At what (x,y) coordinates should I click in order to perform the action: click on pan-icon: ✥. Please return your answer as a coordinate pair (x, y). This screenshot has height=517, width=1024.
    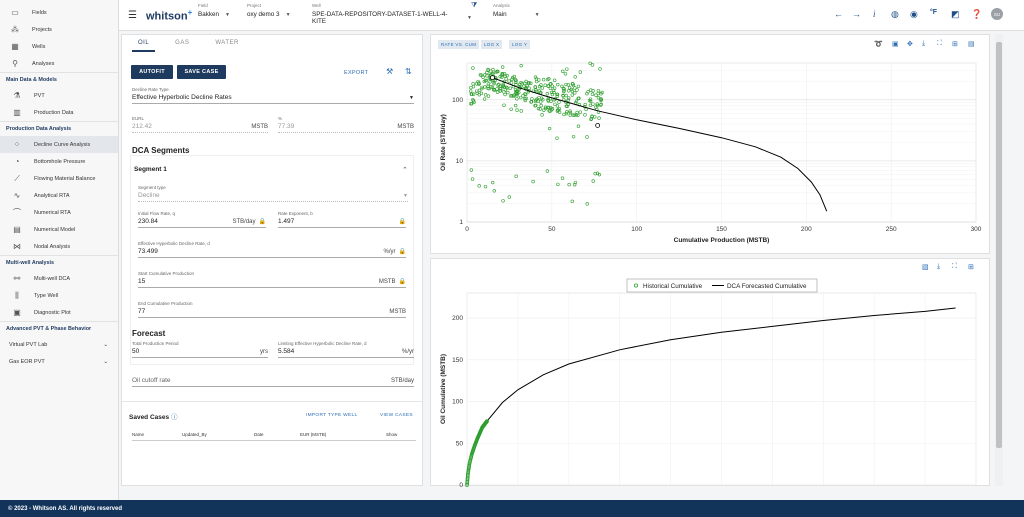
    Looking at the image, I should click on (910, 44).